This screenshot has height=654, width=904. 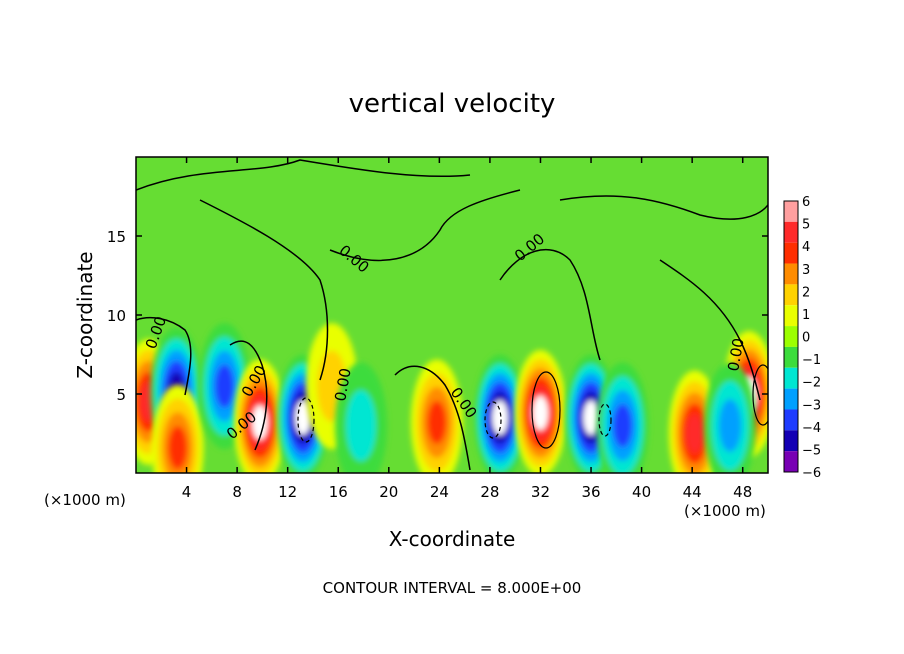 What do you see at coordinates (489, 492) in the screenshot?
I see `x-tick-label: 28` at bounding box center [489, 492].